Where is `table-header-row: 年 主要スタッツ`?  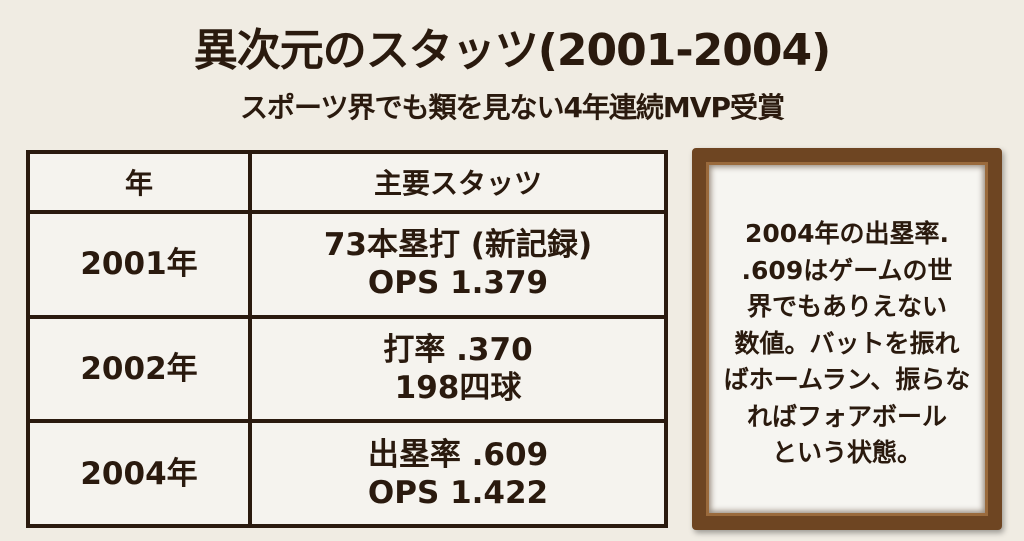
table-header-row: 年 主要スタッツ is located at coordinates (347, 182).